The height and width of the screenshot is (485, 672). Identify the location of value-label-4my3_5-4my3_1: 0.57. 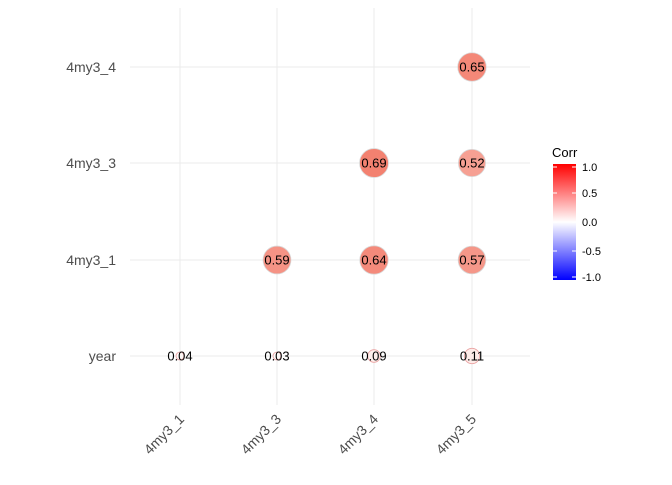
(471, 260).